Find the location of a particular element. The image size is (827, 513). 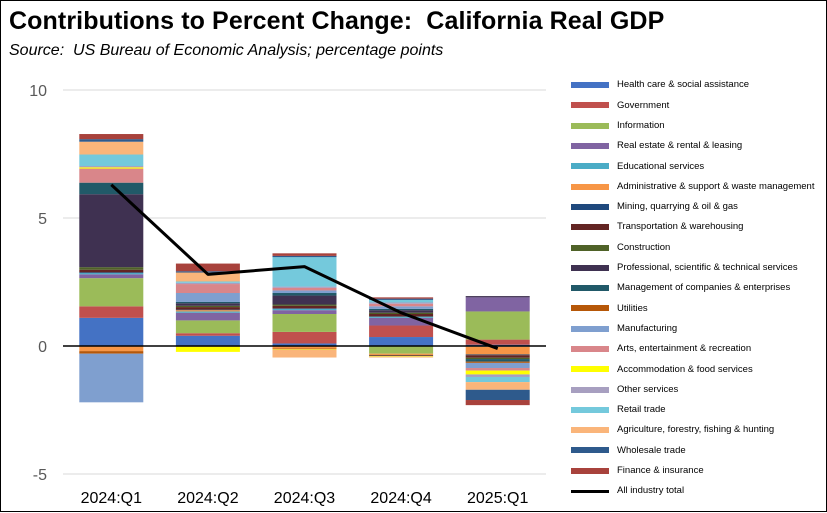

legend-label: Retail trade is located at coordinates (641, 410).